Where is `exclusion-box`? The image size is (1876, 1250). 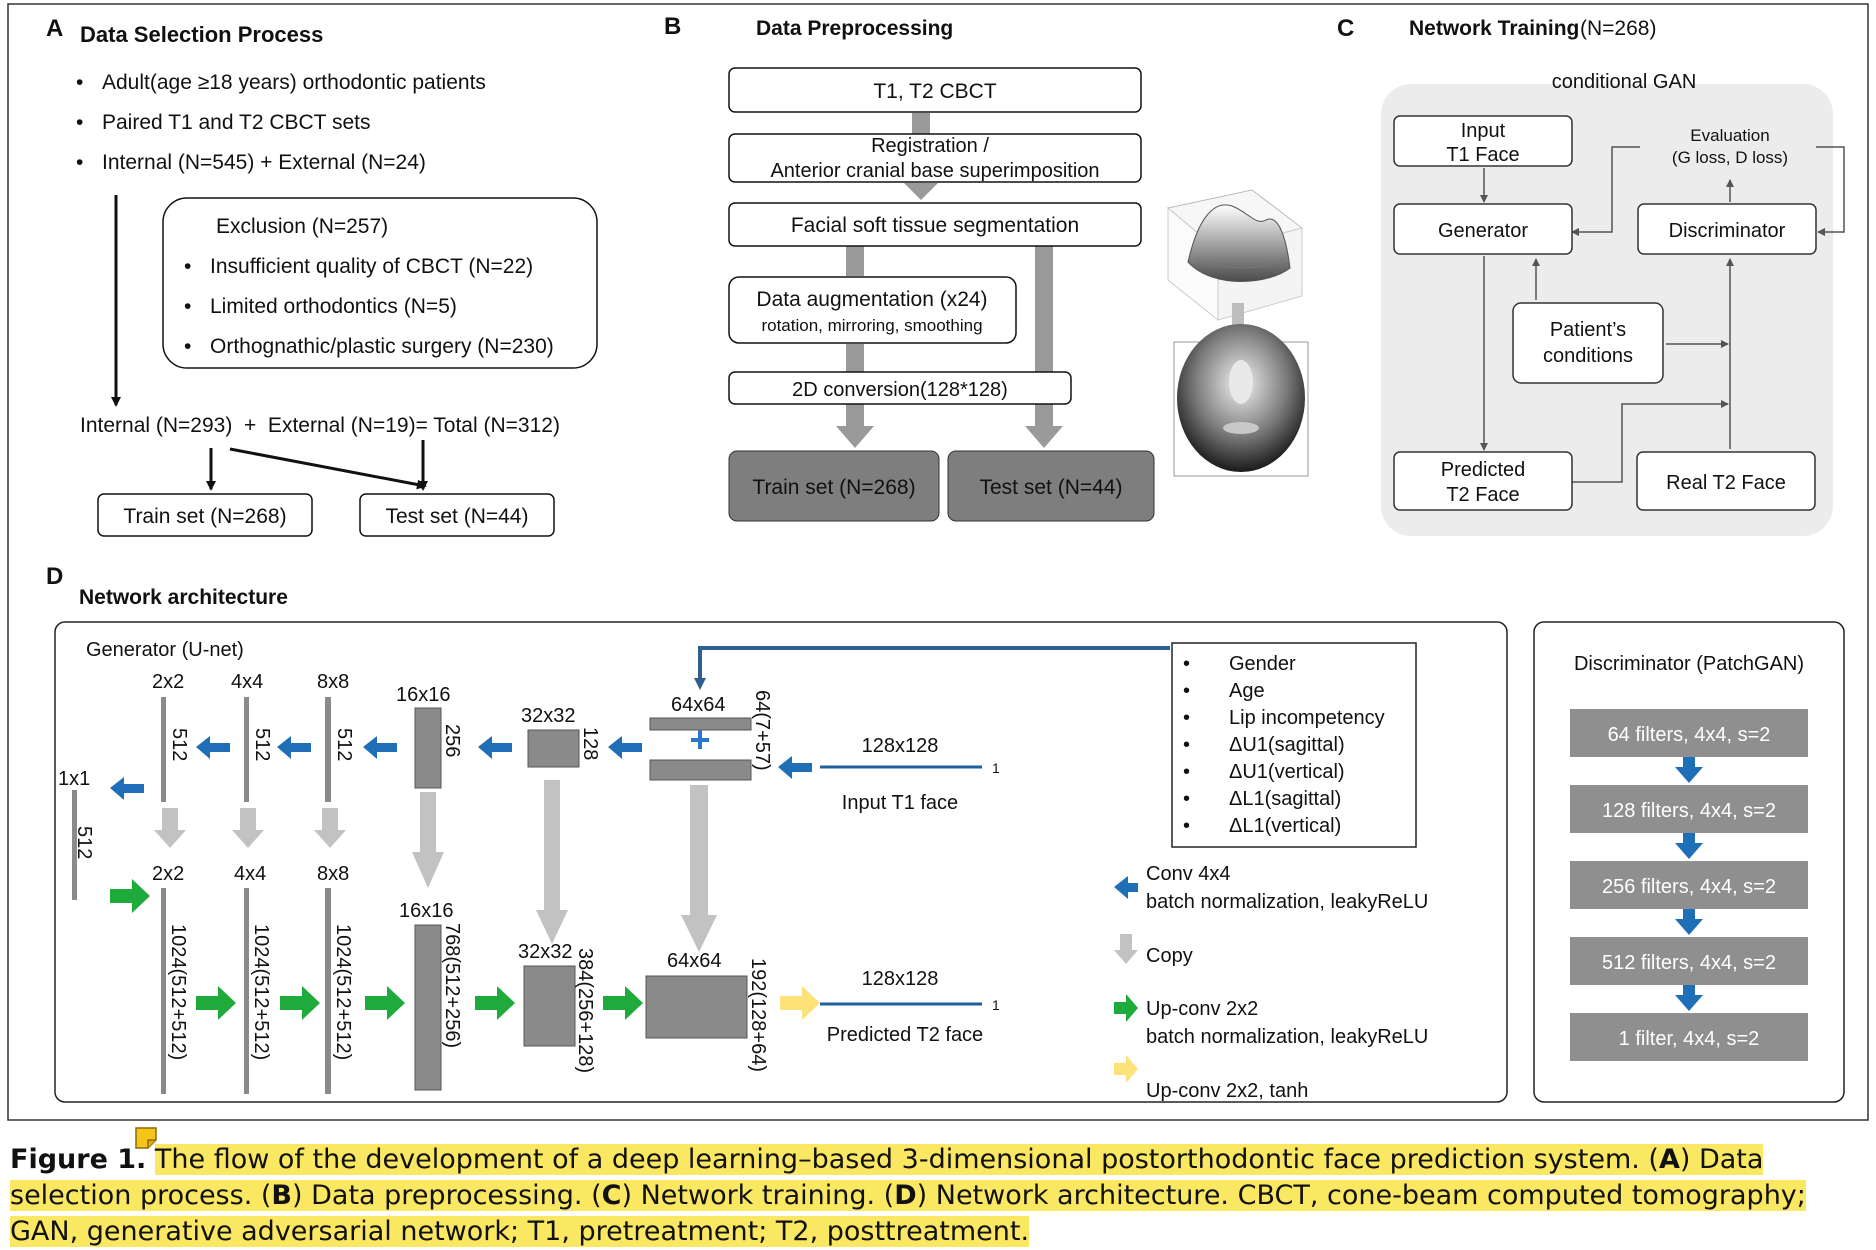 exclusion-box is located at coordinates (380, 283).